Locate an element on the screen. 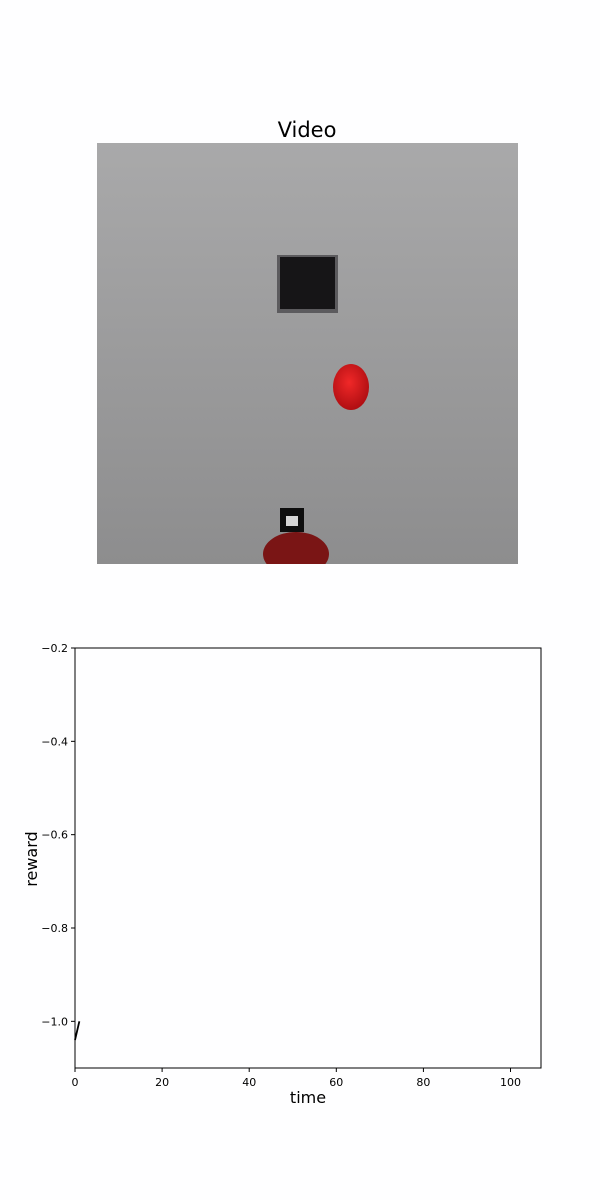 This screenshot has width=600, height=1200. y-tick-label: −0.8 is located at coordinates (54, 928).